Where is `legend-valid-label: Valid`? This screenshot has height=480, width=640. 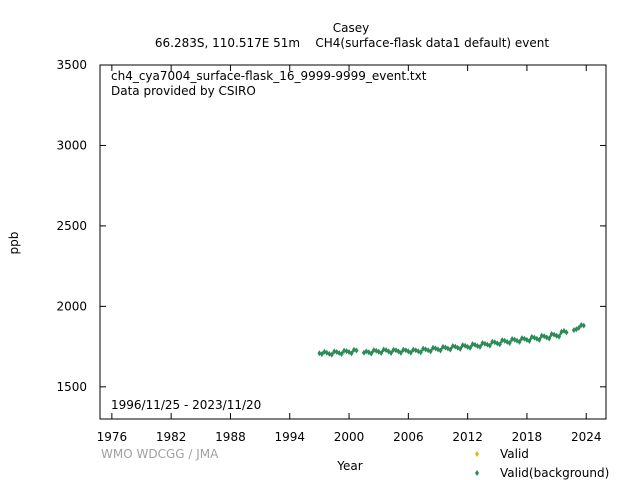
legend-valid-label: Valid is located at coordinates (514, 454).